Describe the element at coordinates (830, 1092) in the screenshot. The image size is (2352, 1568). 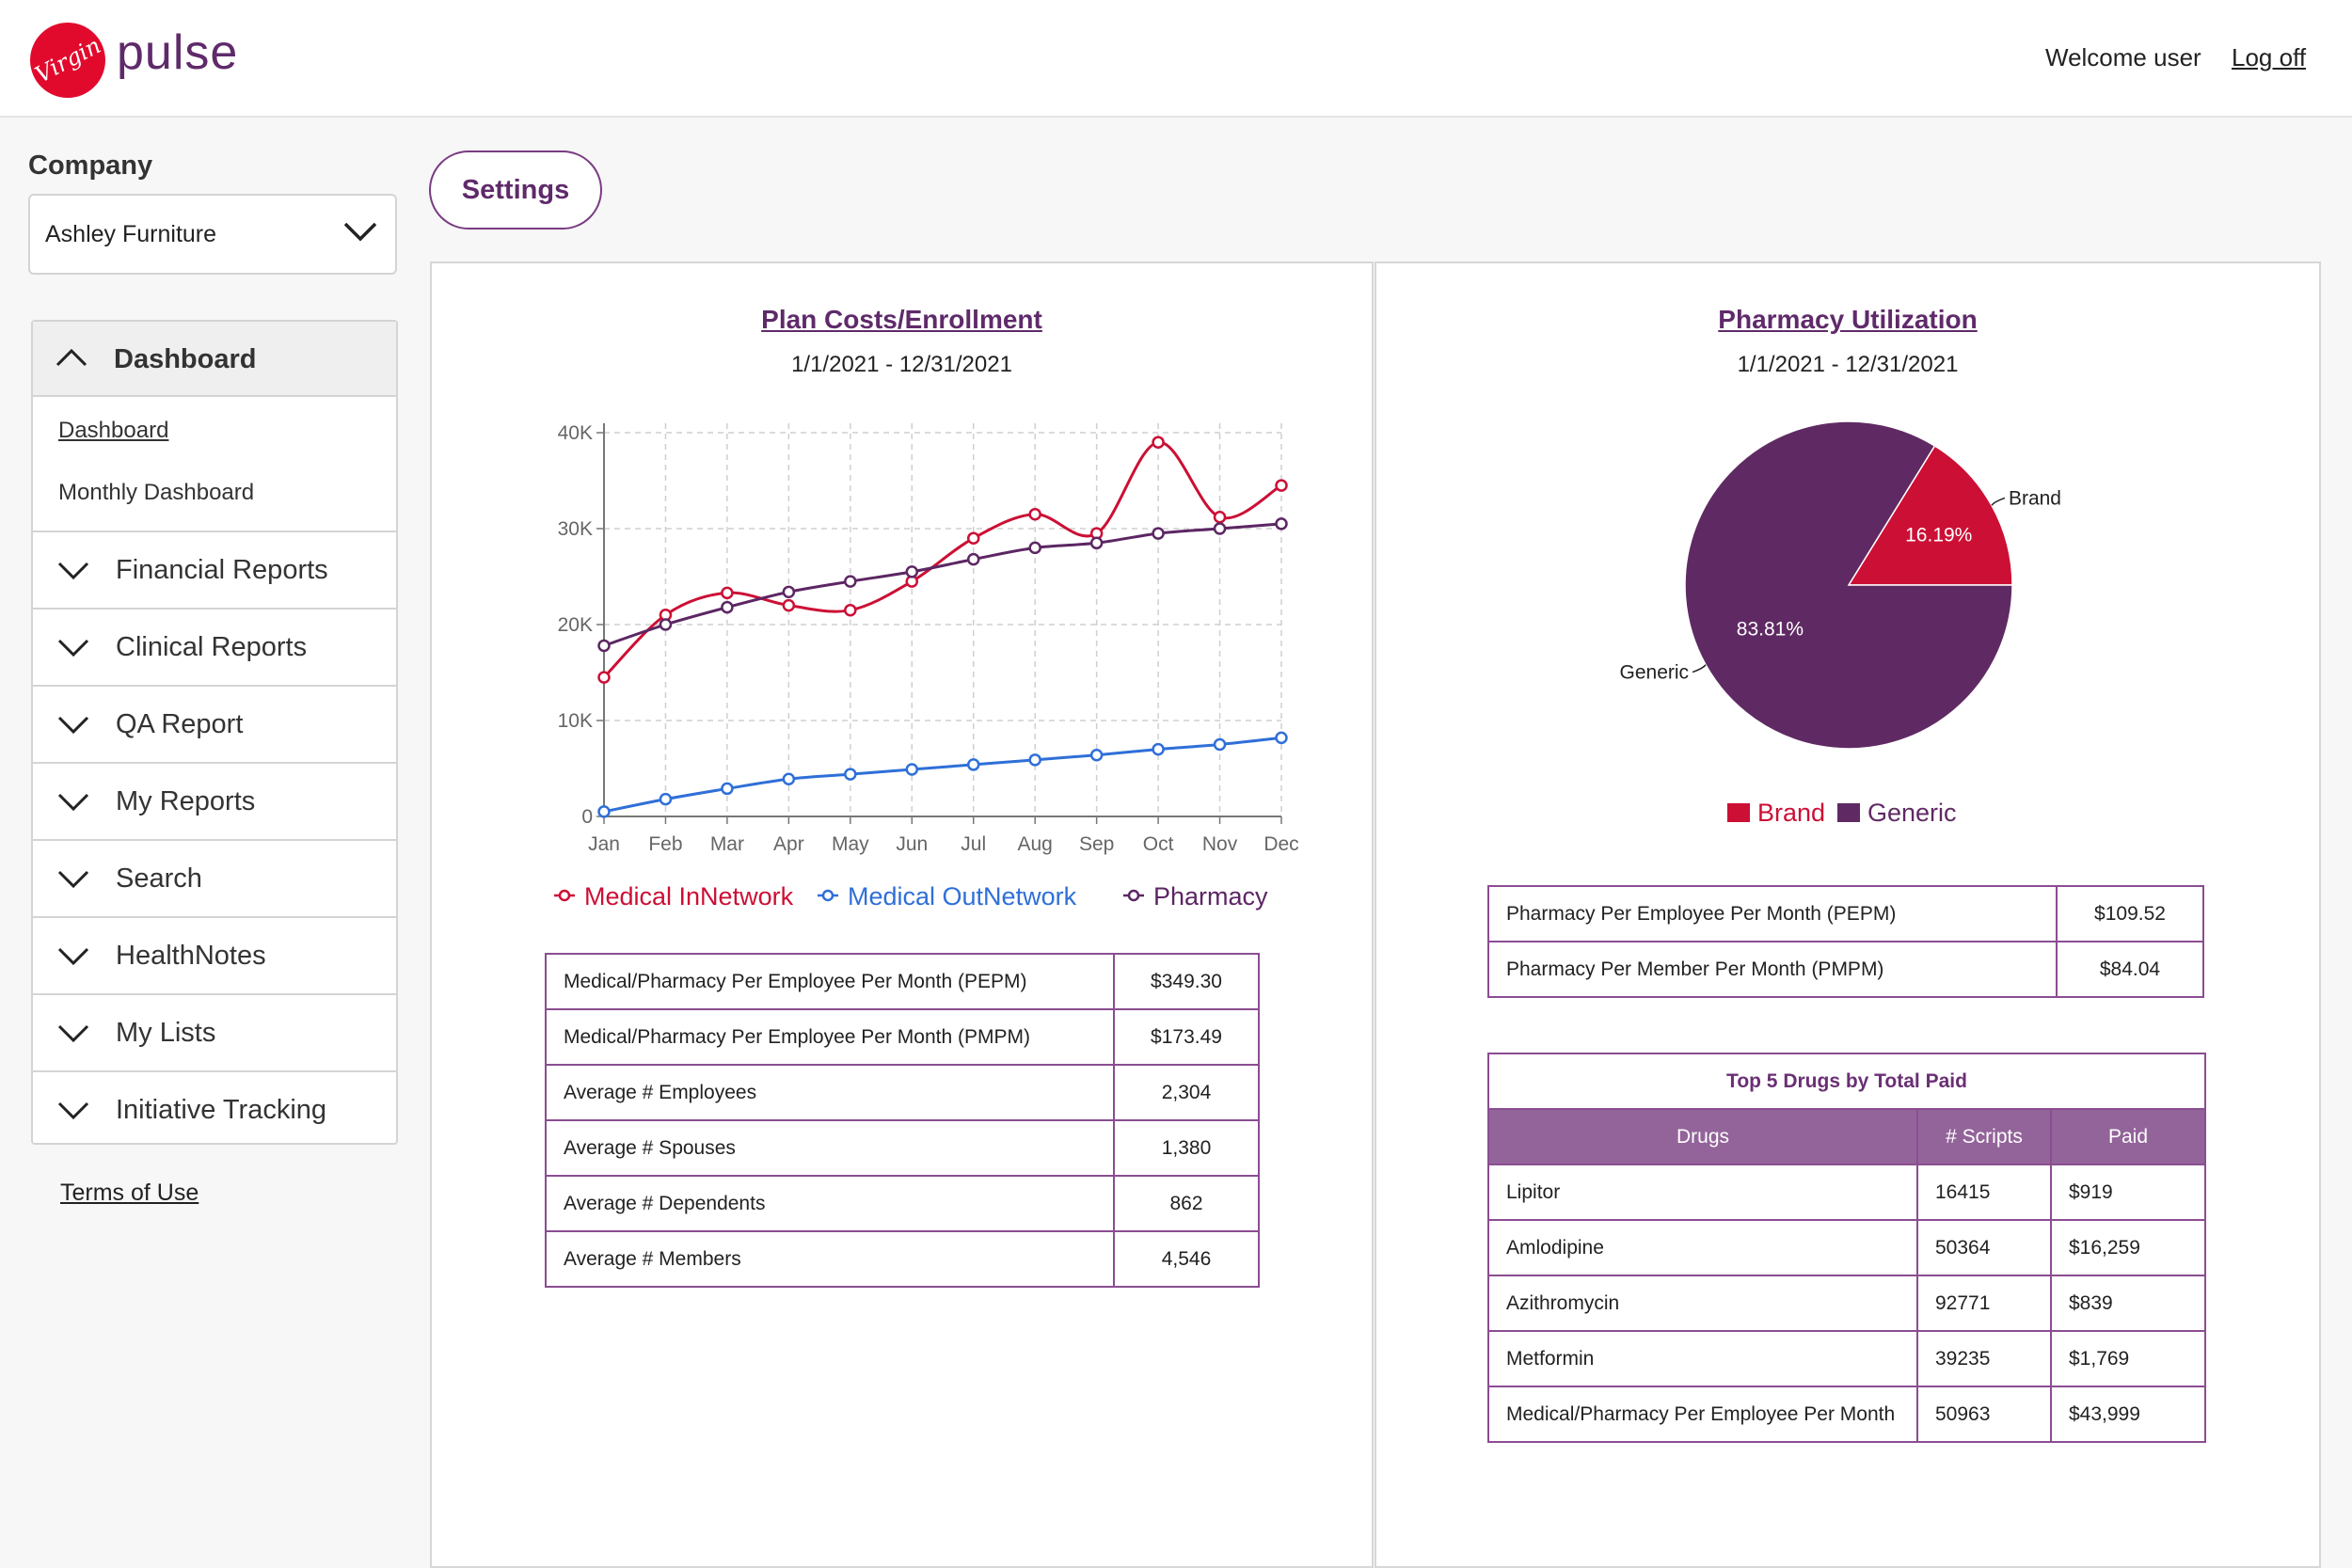
I see `metric-label: Average # Employees` at that location.